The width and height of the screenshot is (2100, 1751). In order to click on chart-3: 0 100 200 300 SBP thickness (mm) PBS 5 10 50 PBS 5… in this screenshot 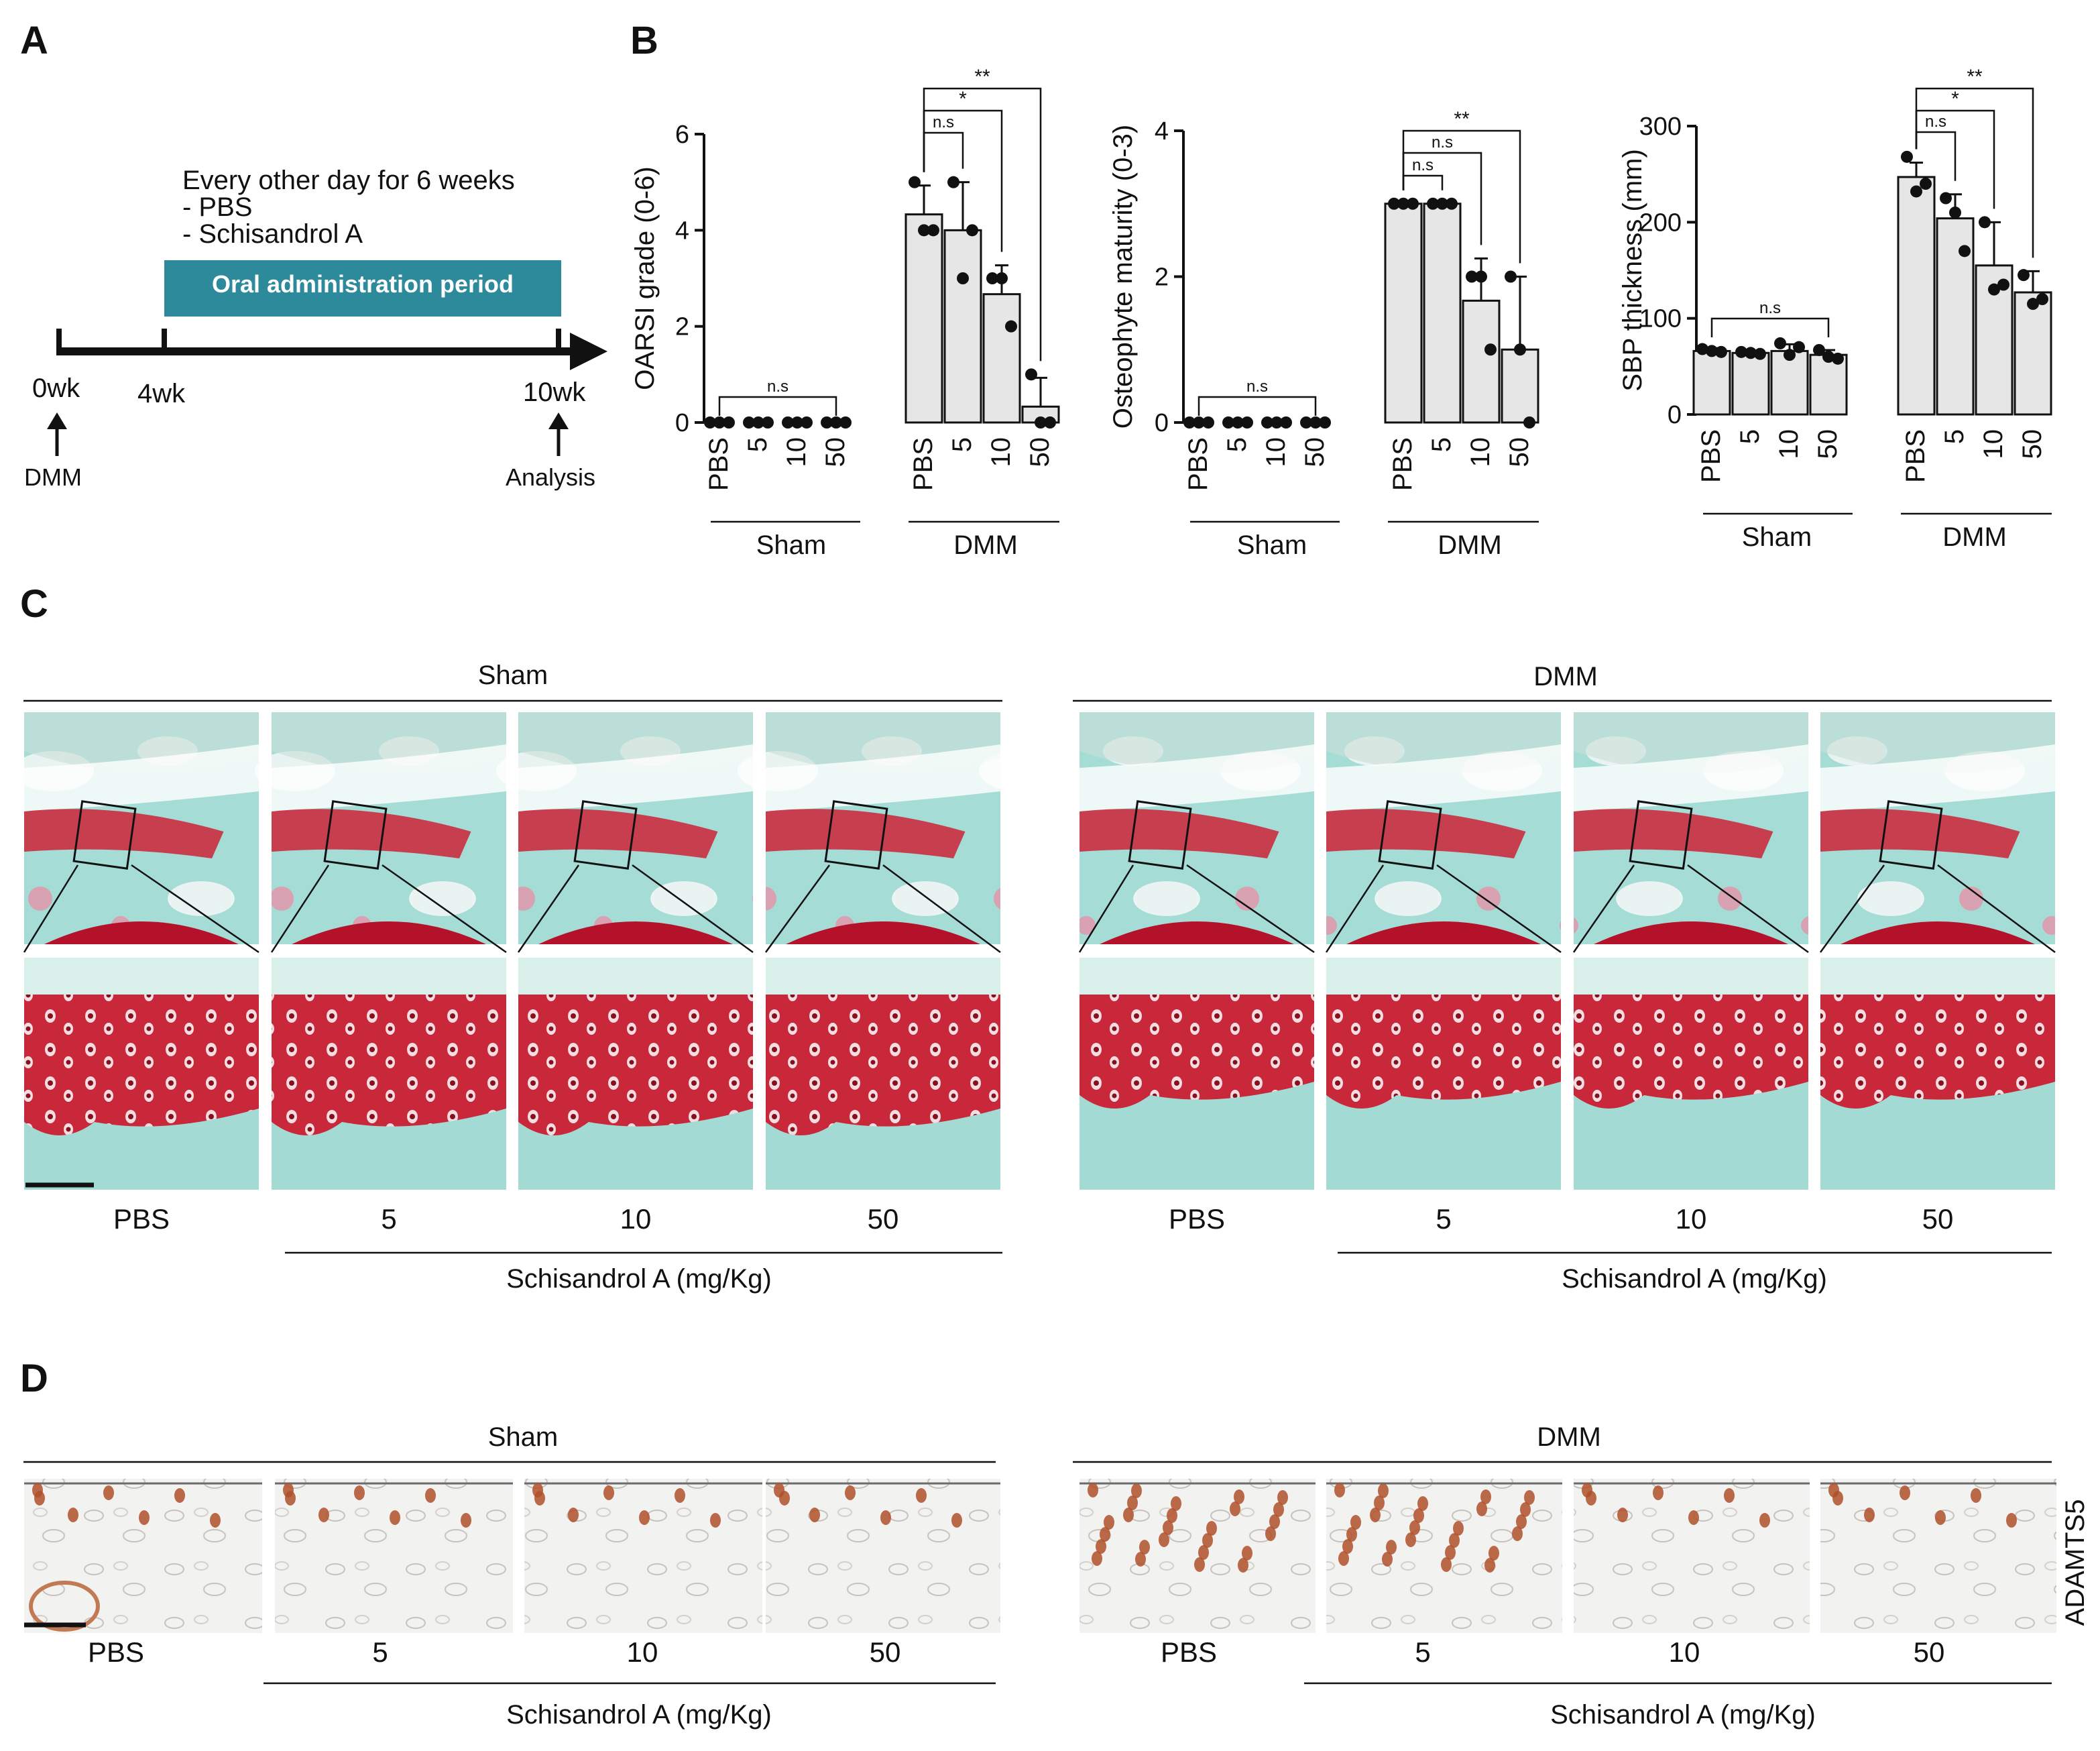, I will do `click(1835, 309)`.